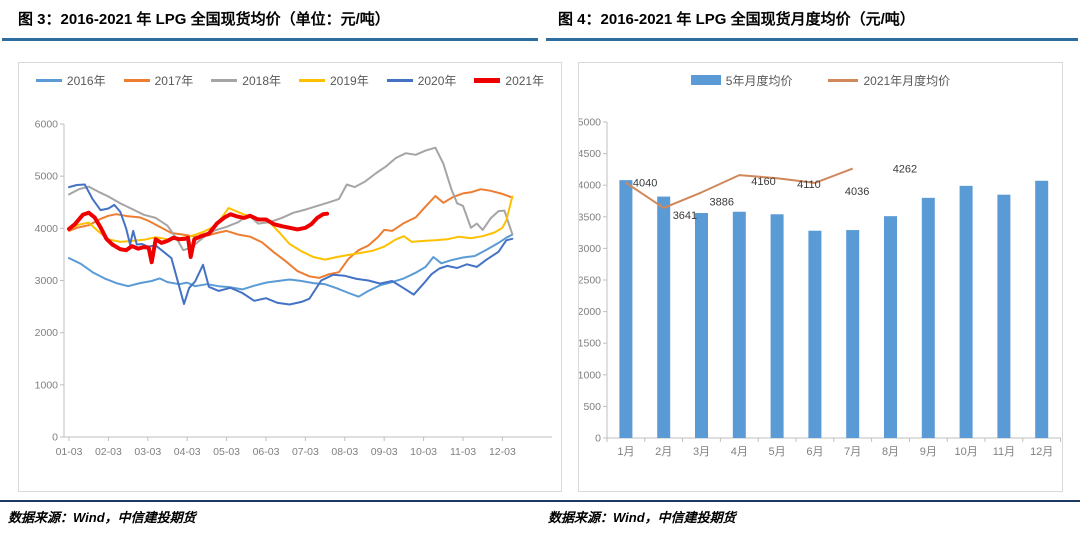 The height and width of the screenshot is (538, 1080). I want to click on axis-tick-label: 6月, so click(814, 452).